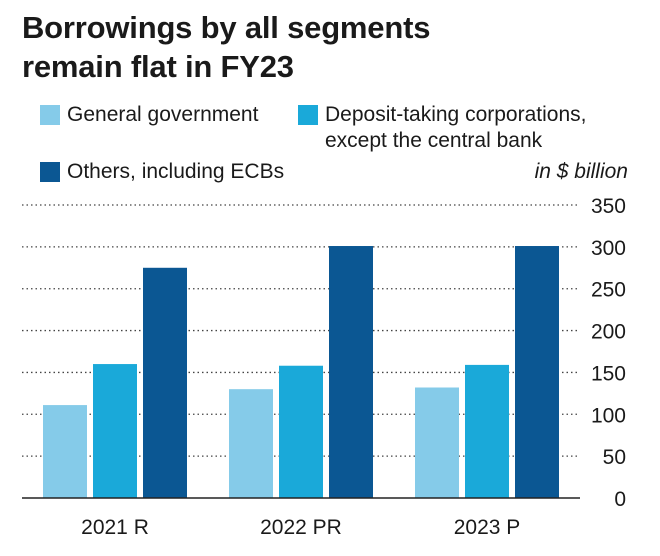 The image size is (660, 556). Describe the element at coordinates (608, 248) in the screenshot. I see `y-tick-label-300: 300` at that location.